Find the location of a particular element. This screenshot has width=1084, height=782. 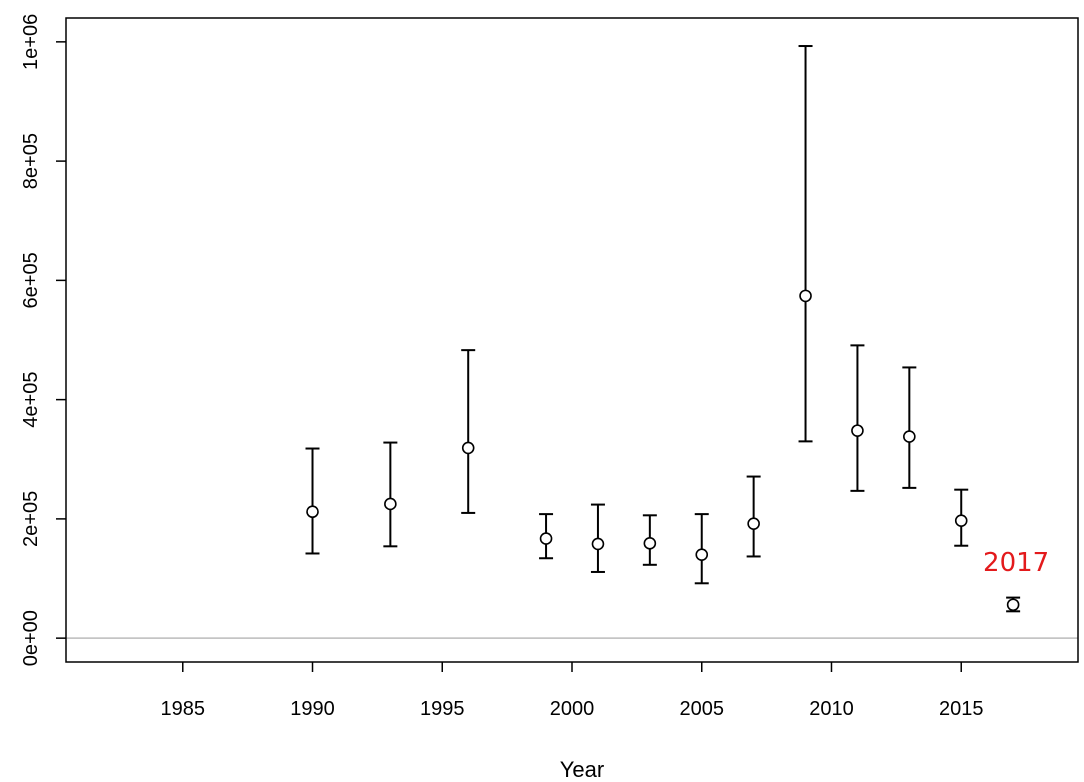

annotation-label: 2017 is located at coordinates (1016, 563).